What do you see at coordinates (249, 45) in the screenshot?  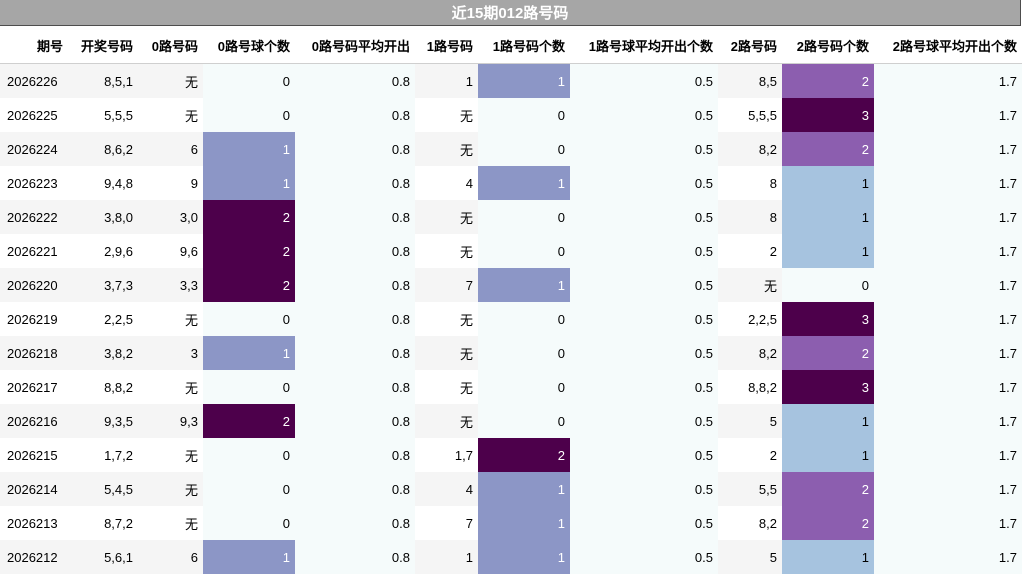 I see `header-c0: 0路号球个数` at bounding box center [249, 45].